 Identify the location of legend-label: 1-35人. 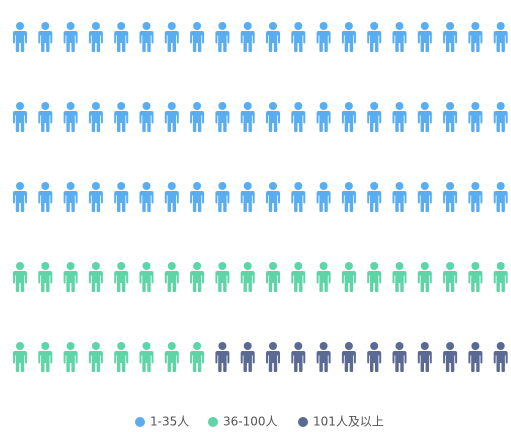
(169, 422).